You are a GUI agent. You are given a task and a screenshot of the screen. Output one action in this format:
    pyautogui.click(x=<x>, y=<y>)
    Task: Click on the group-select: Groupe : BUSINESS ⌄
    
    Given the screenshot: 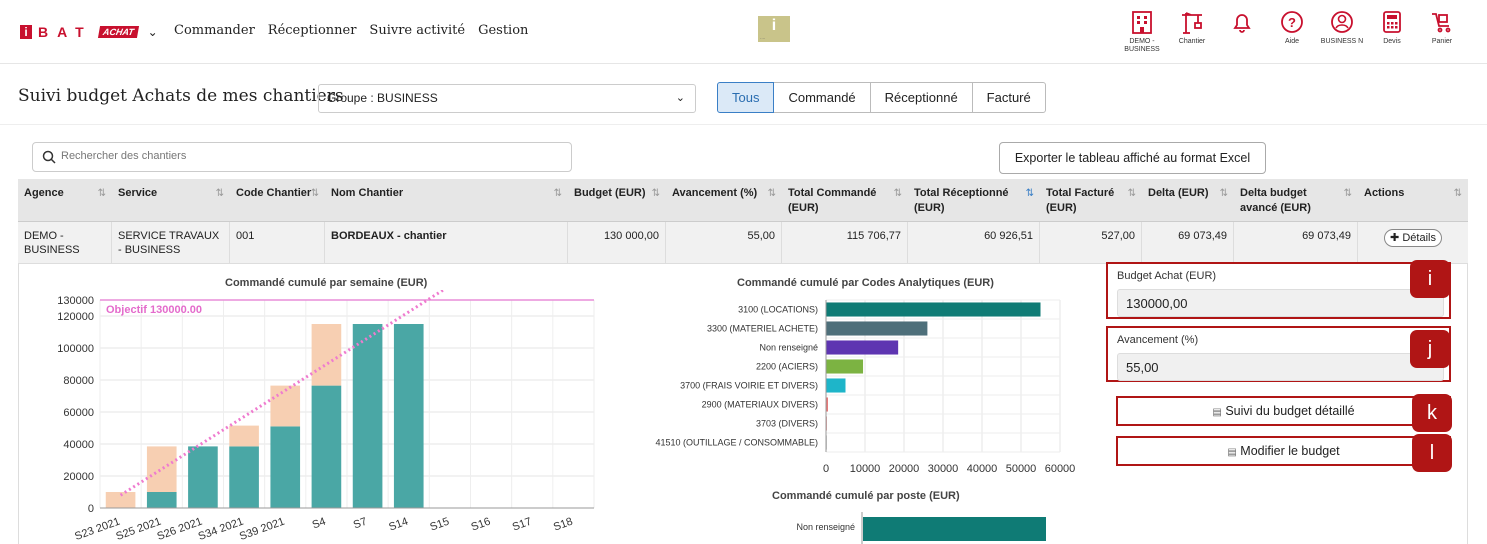 What is the action you would take?
    pyautogui.click(x=507, y=98)
    